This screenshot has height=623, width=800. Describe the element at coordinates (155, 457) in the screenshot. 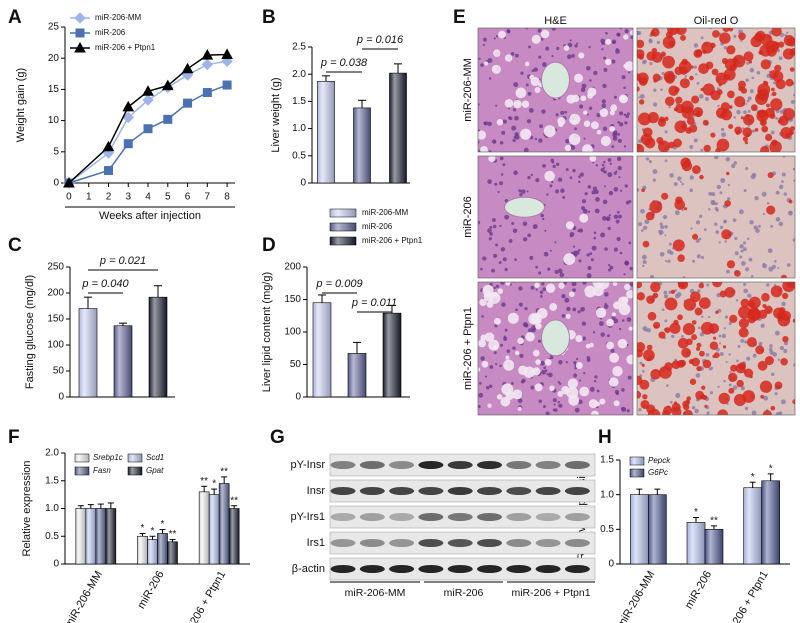

I see `legend-label: Scd1` at that location.